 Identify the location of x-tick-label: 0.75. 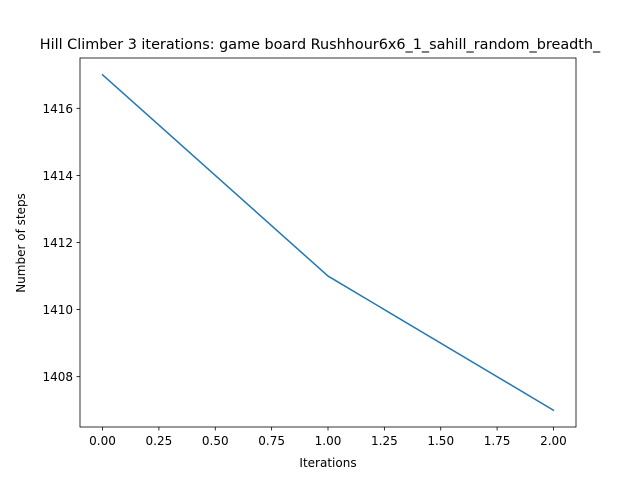
(271, 441).